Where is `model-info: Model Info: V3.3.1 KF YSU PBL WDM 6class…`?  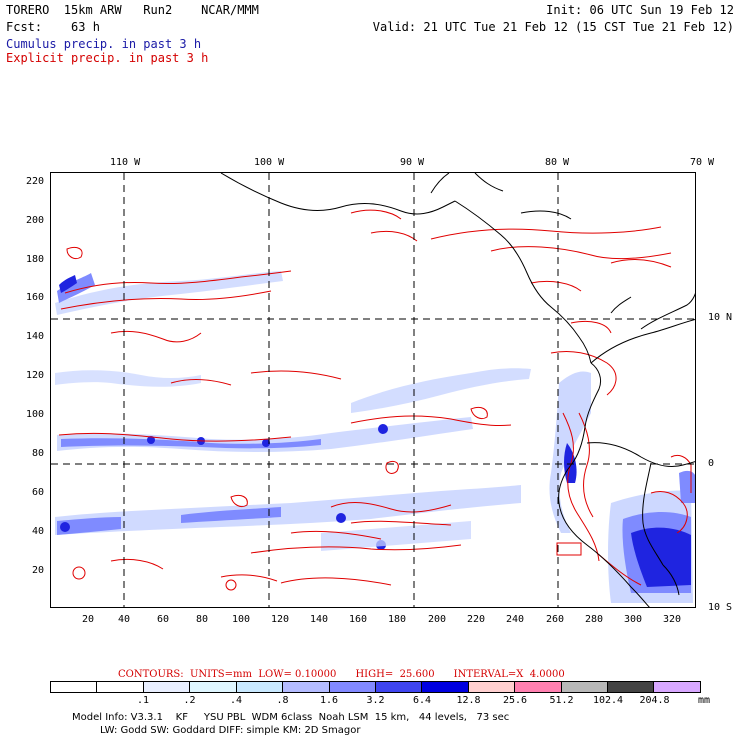
model-info: Model Info: V3.3.1 KF YSU PBL WDM 6class… is located at coordinates (291, 717).